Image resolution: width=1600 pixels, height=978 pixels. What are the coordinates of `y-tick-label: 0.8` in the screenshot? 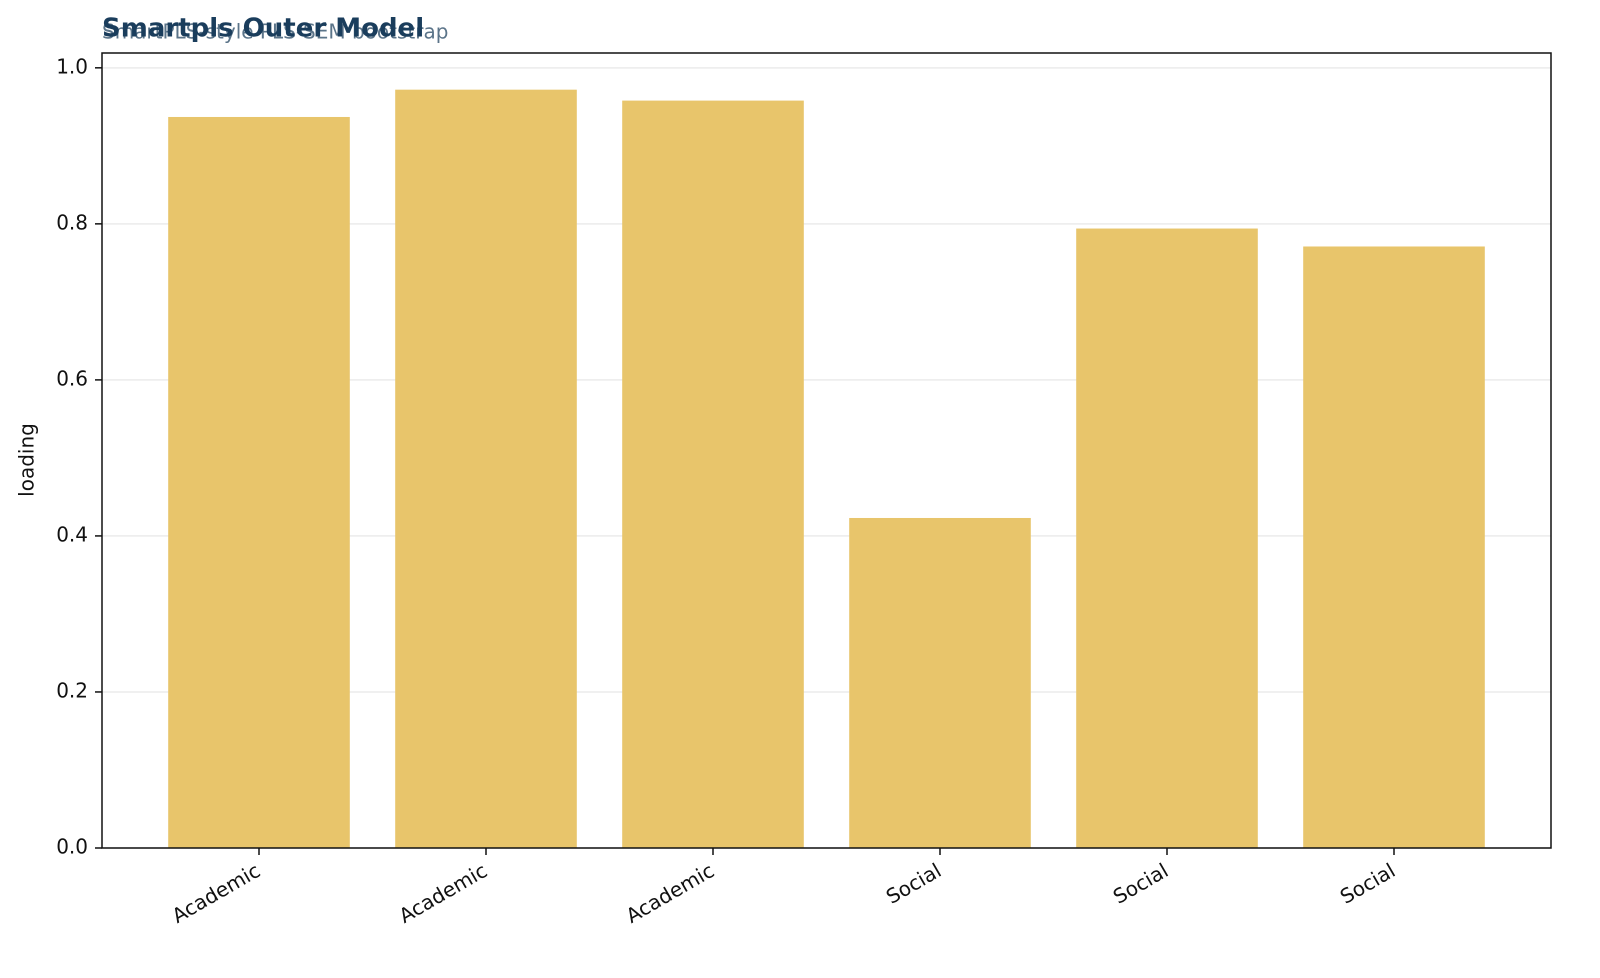 It's located at (72, 222).